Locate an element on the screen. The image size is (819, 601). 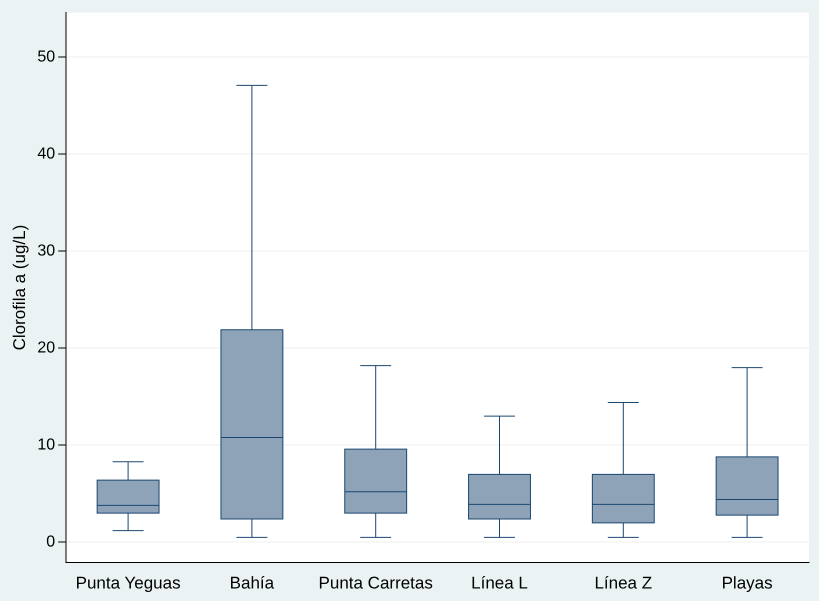
y-tick-label: 20 is located at coordinates (46, 348).